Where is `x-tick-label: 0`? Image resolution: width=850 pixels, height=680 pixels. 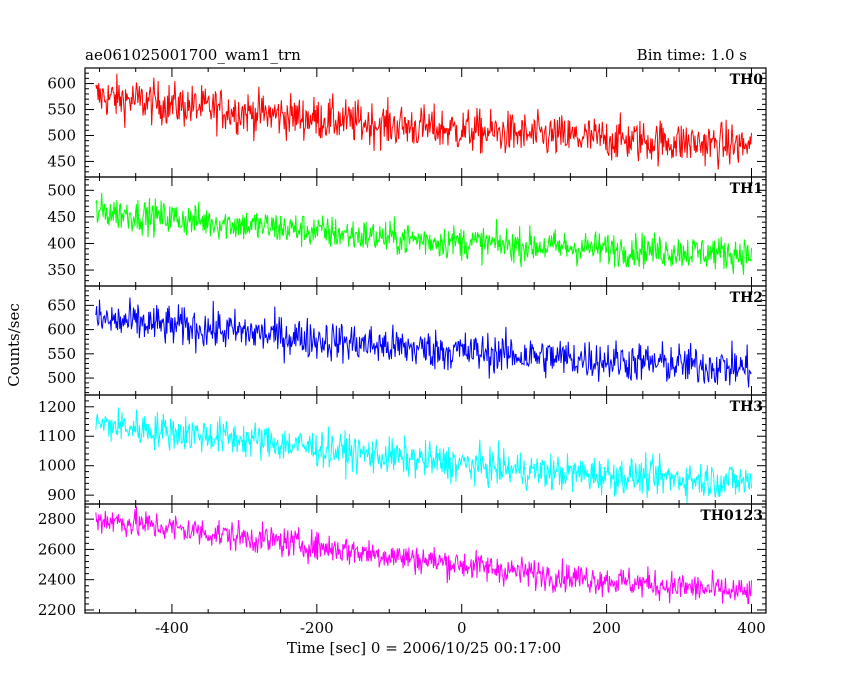 x-tick-label: 0 is located at coordinates (462, 628).